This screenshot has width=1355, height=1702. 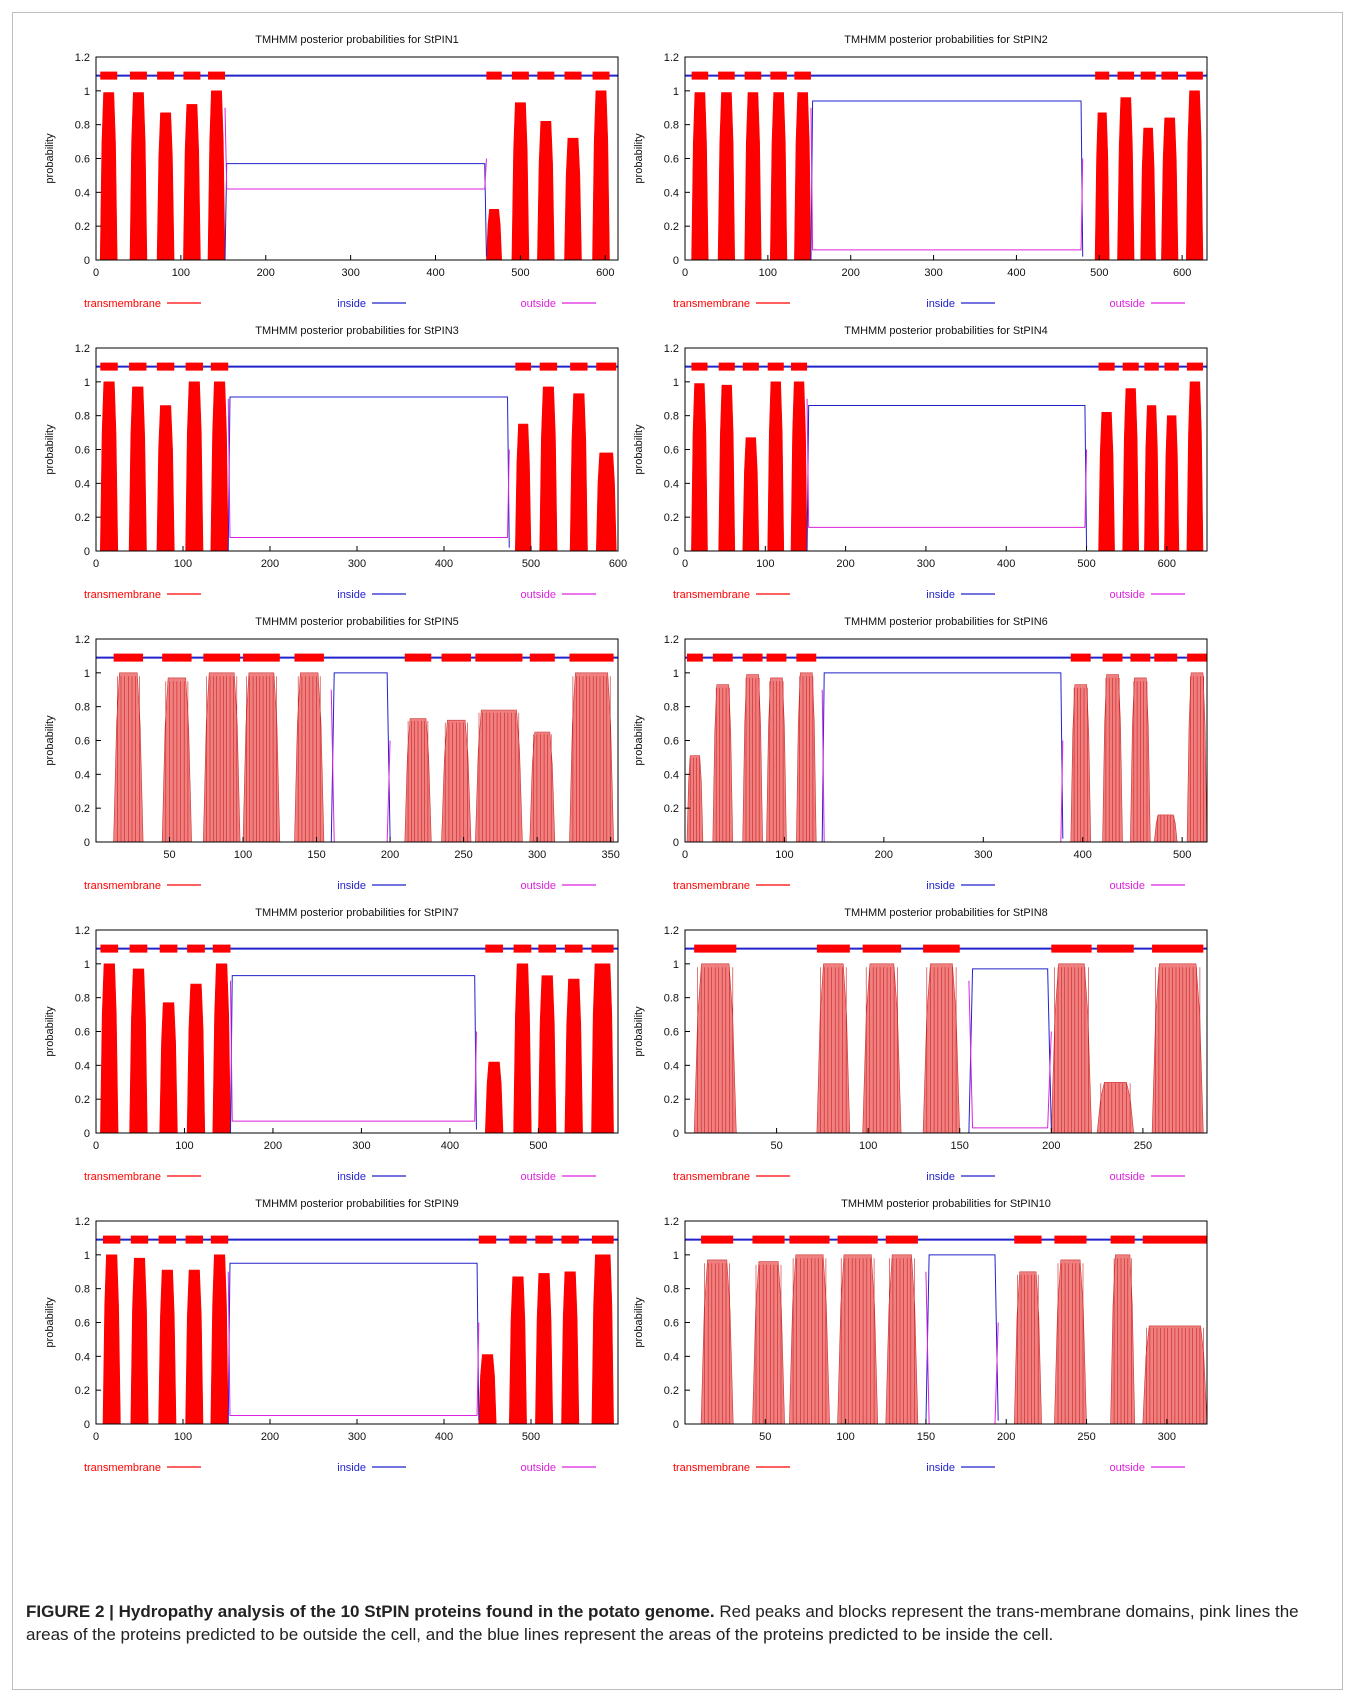 What do you see at coordinates (531, 564) in the screenshot?
I see `x-tick-label: 500` at bounding box center [531, 564].